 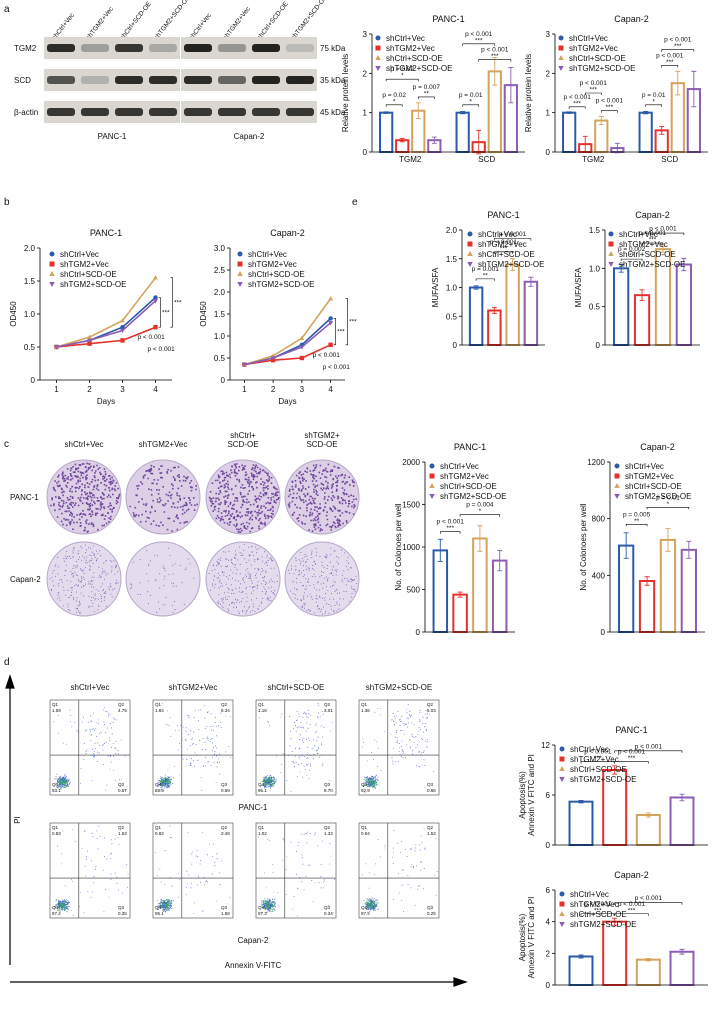 I want to click on quadrant-name: Q3, so click(x=327, y=784).